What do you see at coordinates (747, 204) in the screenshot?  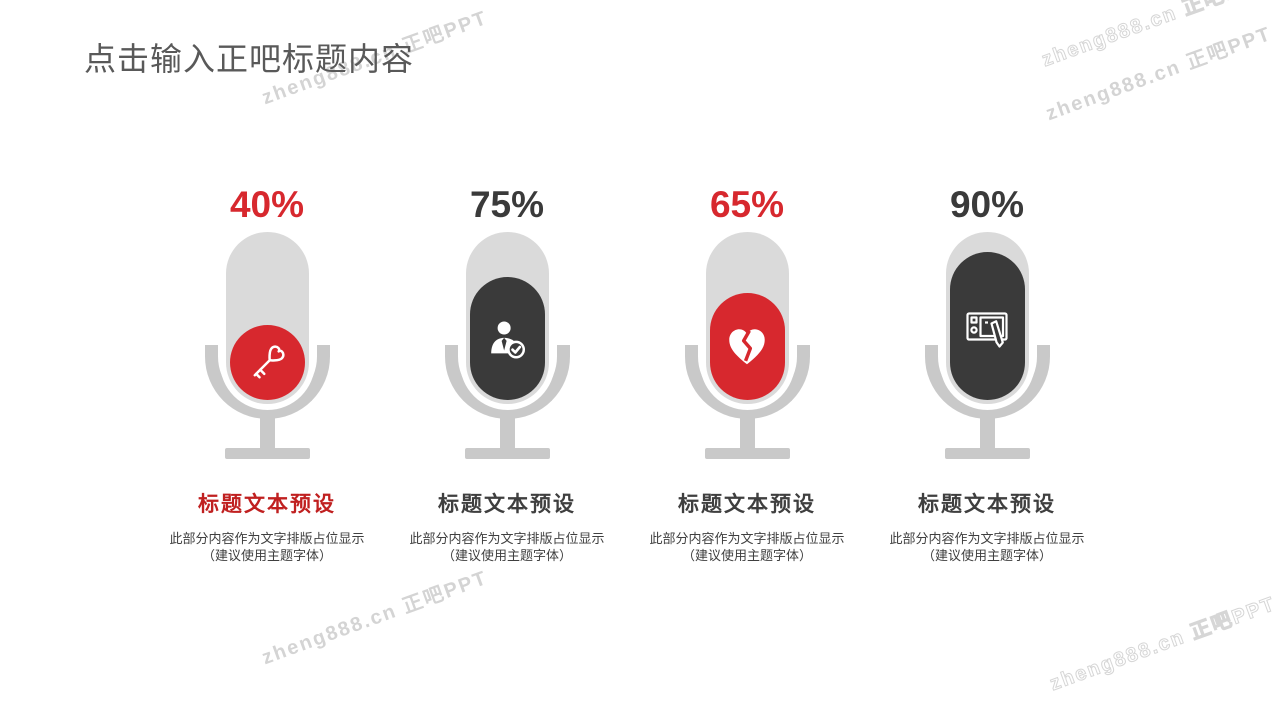 I see `percent-label: 65%` at bounding box center [747, 204].